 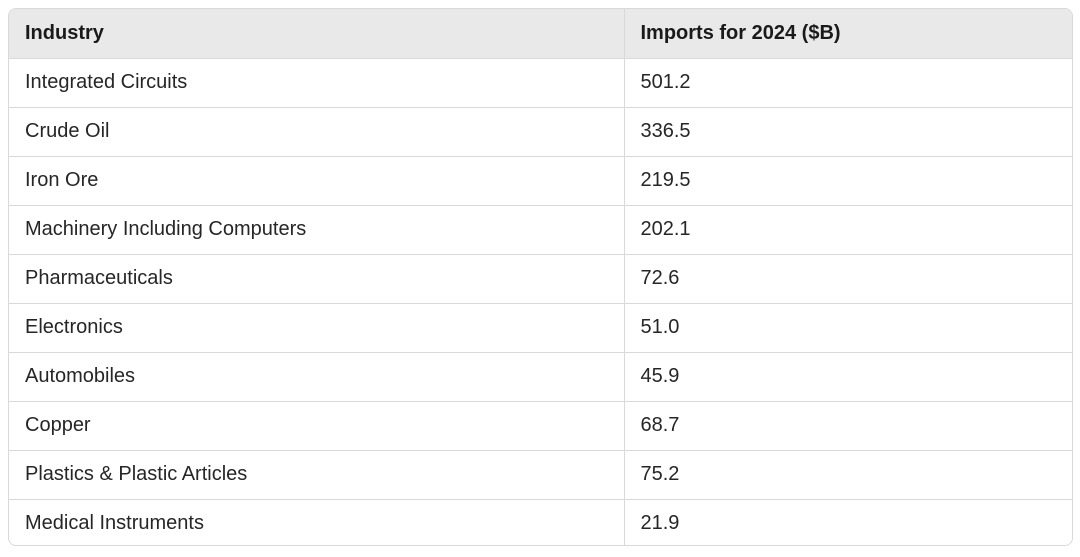 What do you see at coordinates (316, 521) in the screenshot?
I see `industry-cell: Medical Instruments` at bounding box center [316, 521].